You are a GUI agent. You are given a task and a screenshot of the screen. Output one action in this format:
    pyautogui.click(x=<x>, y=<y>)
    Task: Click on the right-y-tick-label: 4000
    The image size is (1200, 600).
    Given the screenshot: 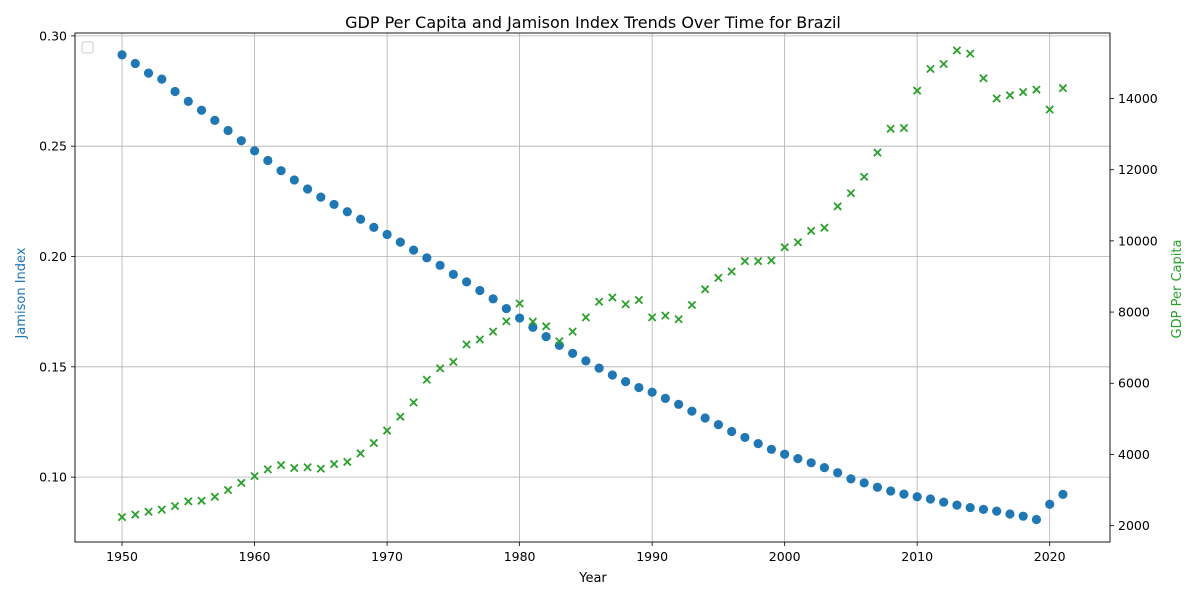 What is the action you would take?
    pyautogui.click(x=1134, y=454)
    